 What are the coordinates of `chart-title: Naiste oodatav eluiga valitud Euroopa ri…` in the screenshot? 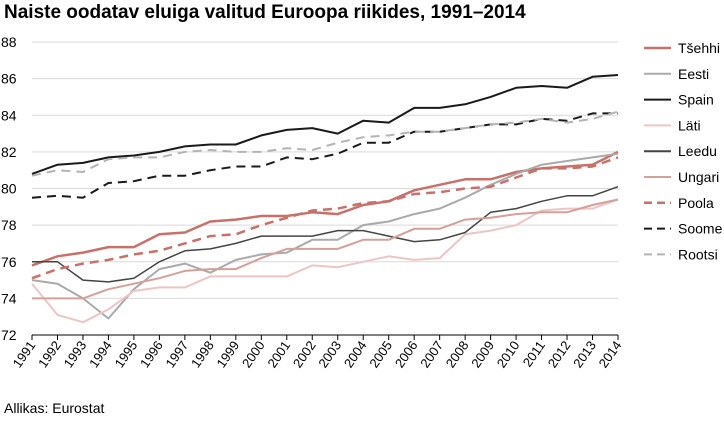 It's located at (265, 12).